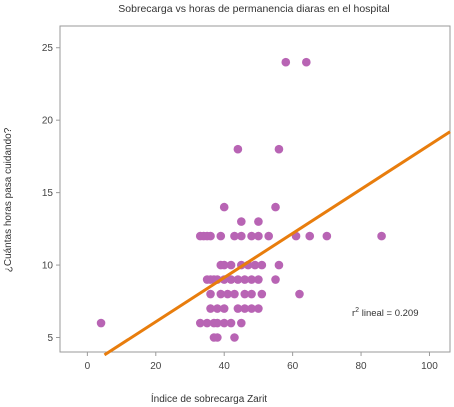  Describe the element at coordinates (48, 193) in the screenshot. I see `y-tick-label: 15` at that location.